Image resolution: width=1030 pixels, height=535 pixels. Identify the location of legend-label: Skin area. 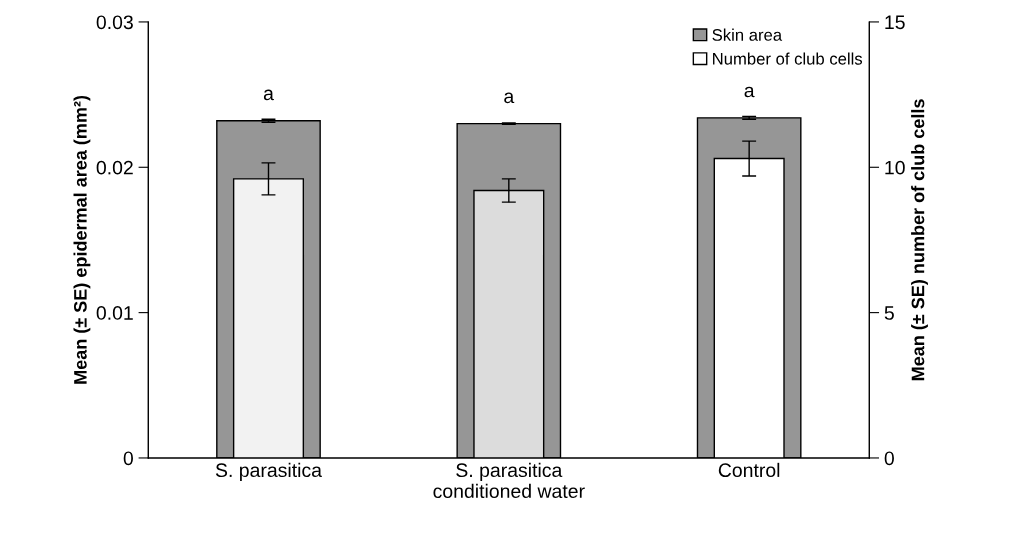
(747, 34).